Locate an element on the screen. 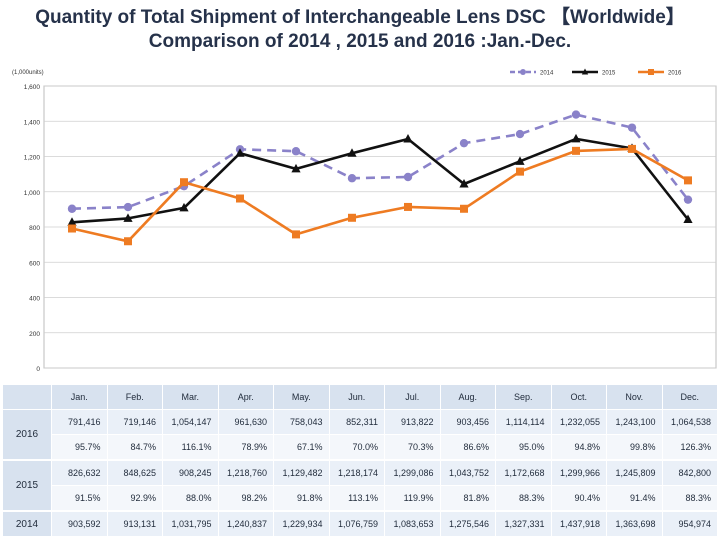  legend-label-2015: 2015 is located at coordinates (609, 74).